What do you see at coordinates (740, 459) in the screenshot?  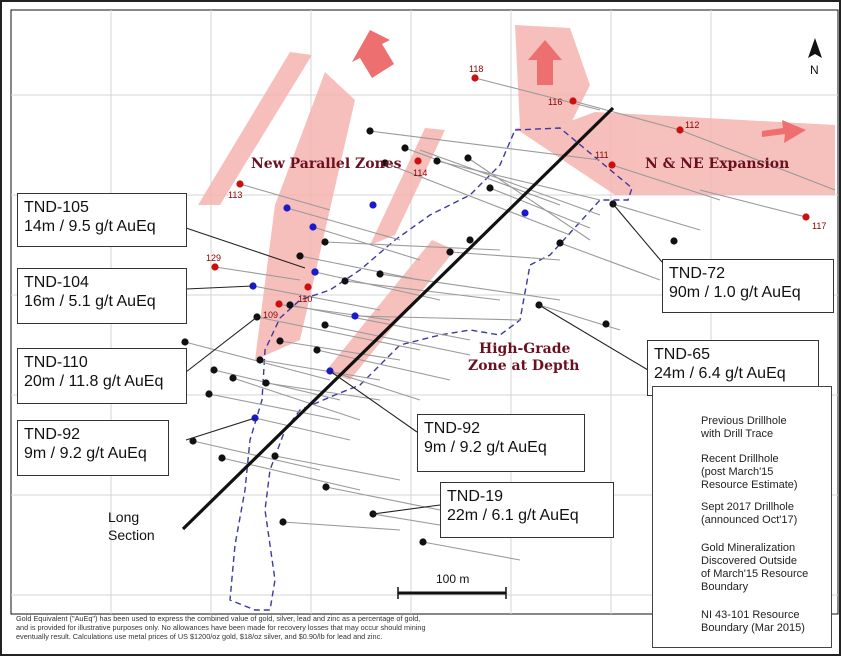 I see `legend-text: Recent Drillhole` at bounding box center [740, 459].